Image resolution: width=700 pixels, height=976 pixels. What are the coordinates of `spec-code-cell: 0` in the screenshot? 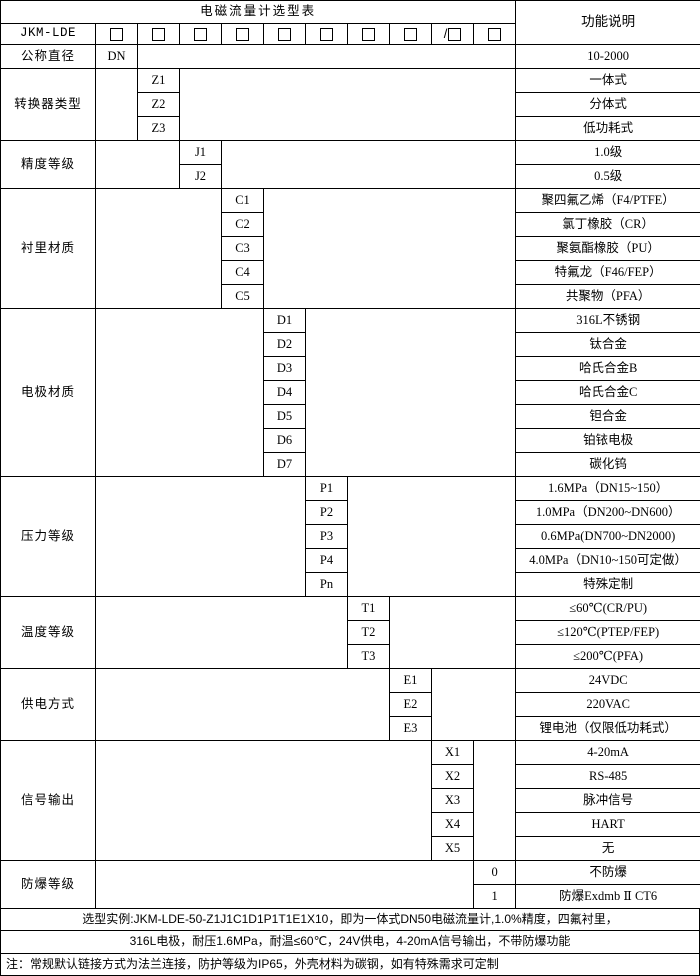 It's located at (495, 873).